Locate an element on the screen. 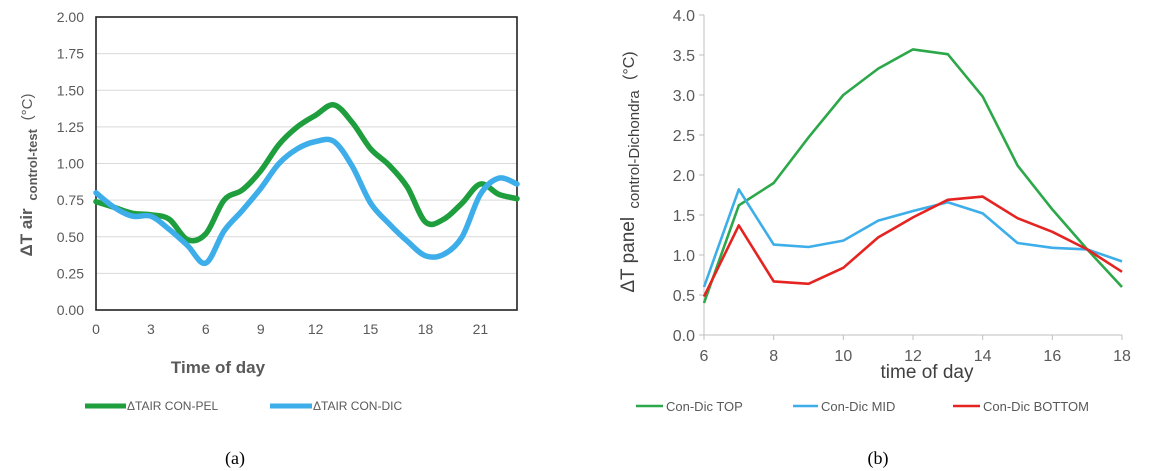  chart-a-series-line-tair-con-pel is located at coordinates (306, 173).